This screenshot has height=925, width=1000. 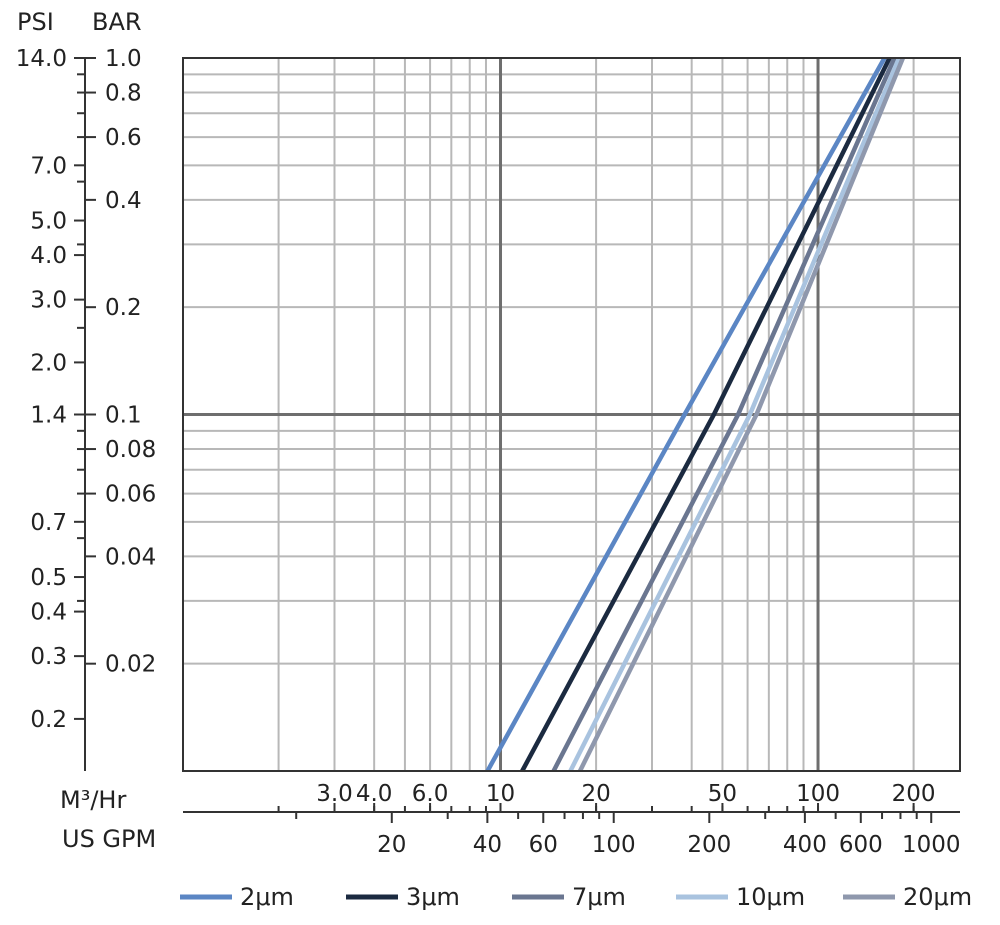 I want to click on psi-tick-label: 7.0, so click(x=48, y=166).